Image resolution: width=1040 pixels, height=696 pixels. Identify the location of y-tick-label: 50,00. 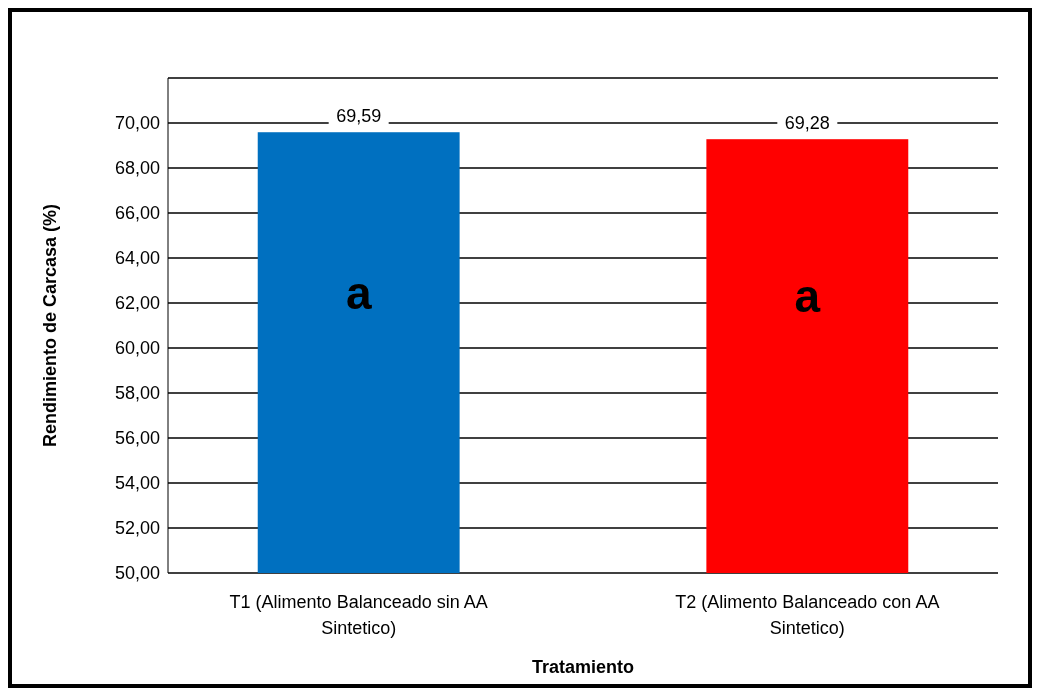
(137, 573).